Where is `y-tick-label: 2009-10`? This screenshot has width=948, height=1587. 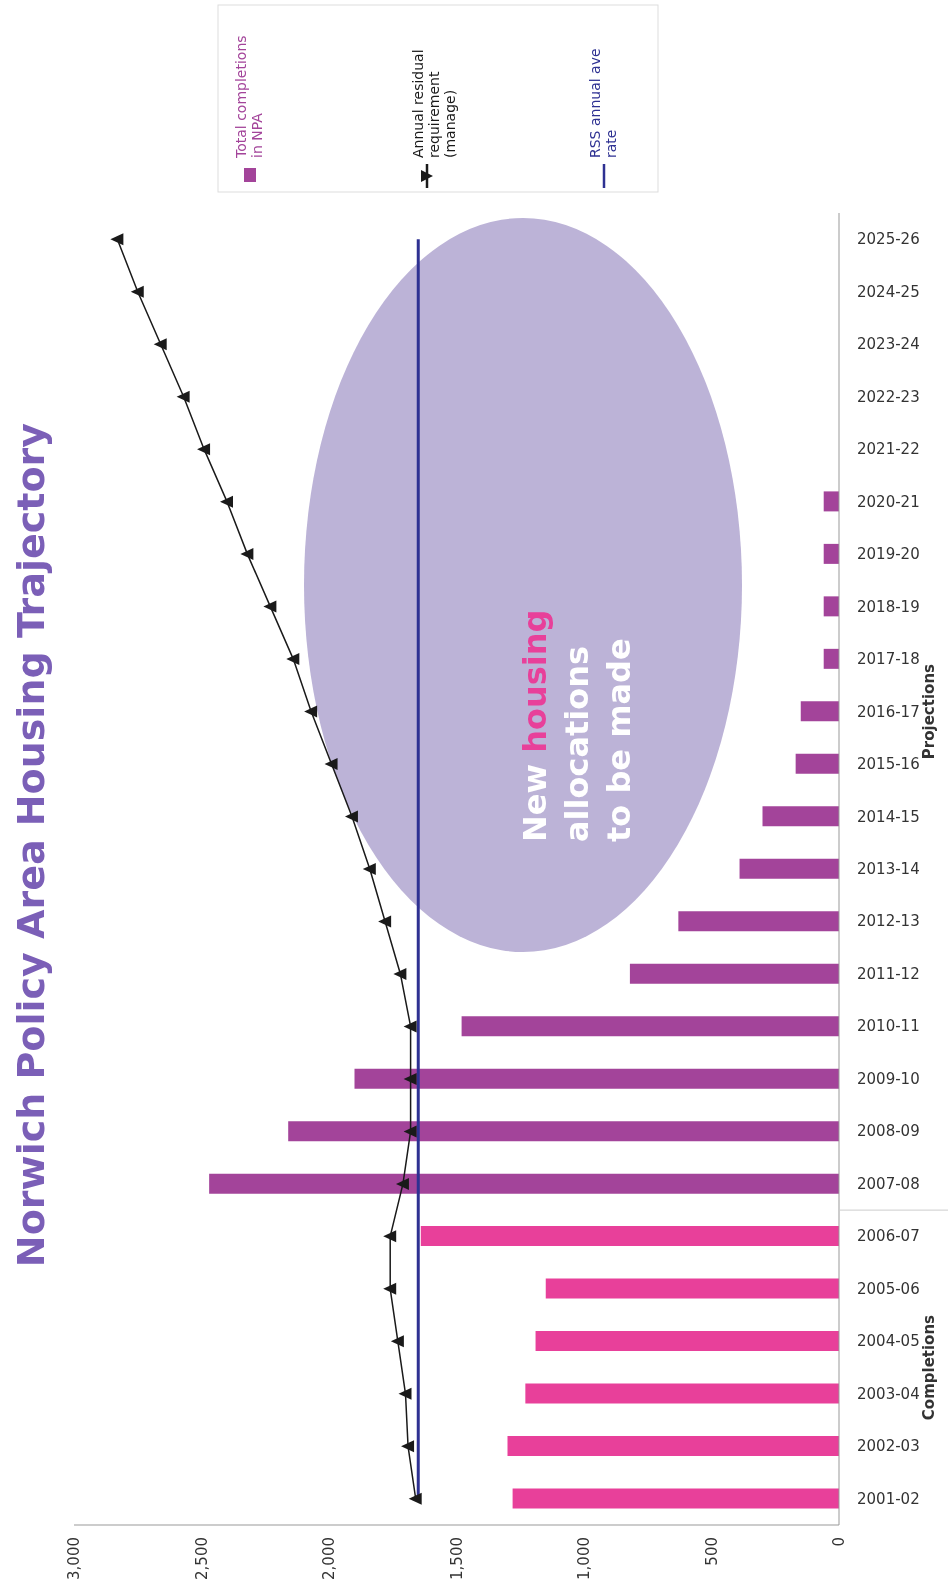
y-tick-label: 2009-10 is located at coordinates (888, 1078).